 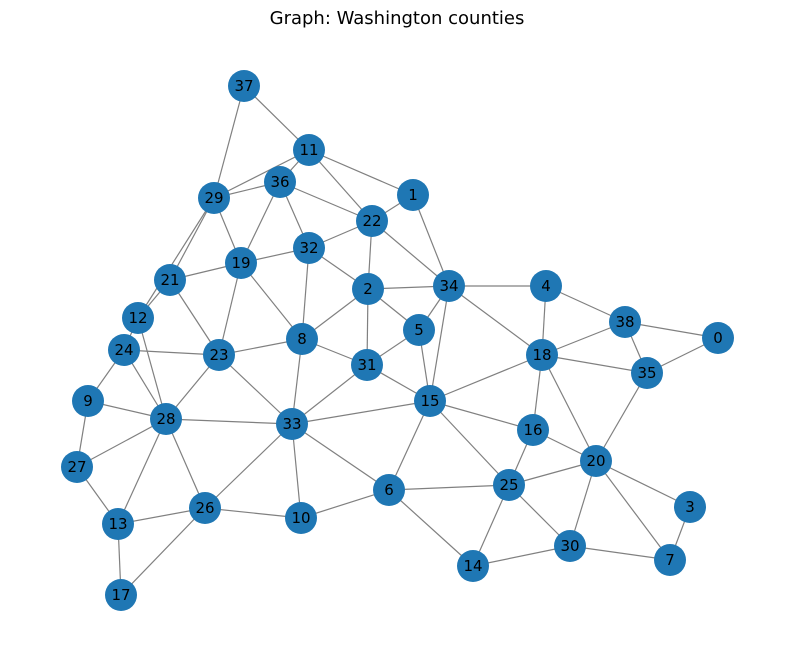 I want to click on node-19: 19, so click(x=241, y=263).